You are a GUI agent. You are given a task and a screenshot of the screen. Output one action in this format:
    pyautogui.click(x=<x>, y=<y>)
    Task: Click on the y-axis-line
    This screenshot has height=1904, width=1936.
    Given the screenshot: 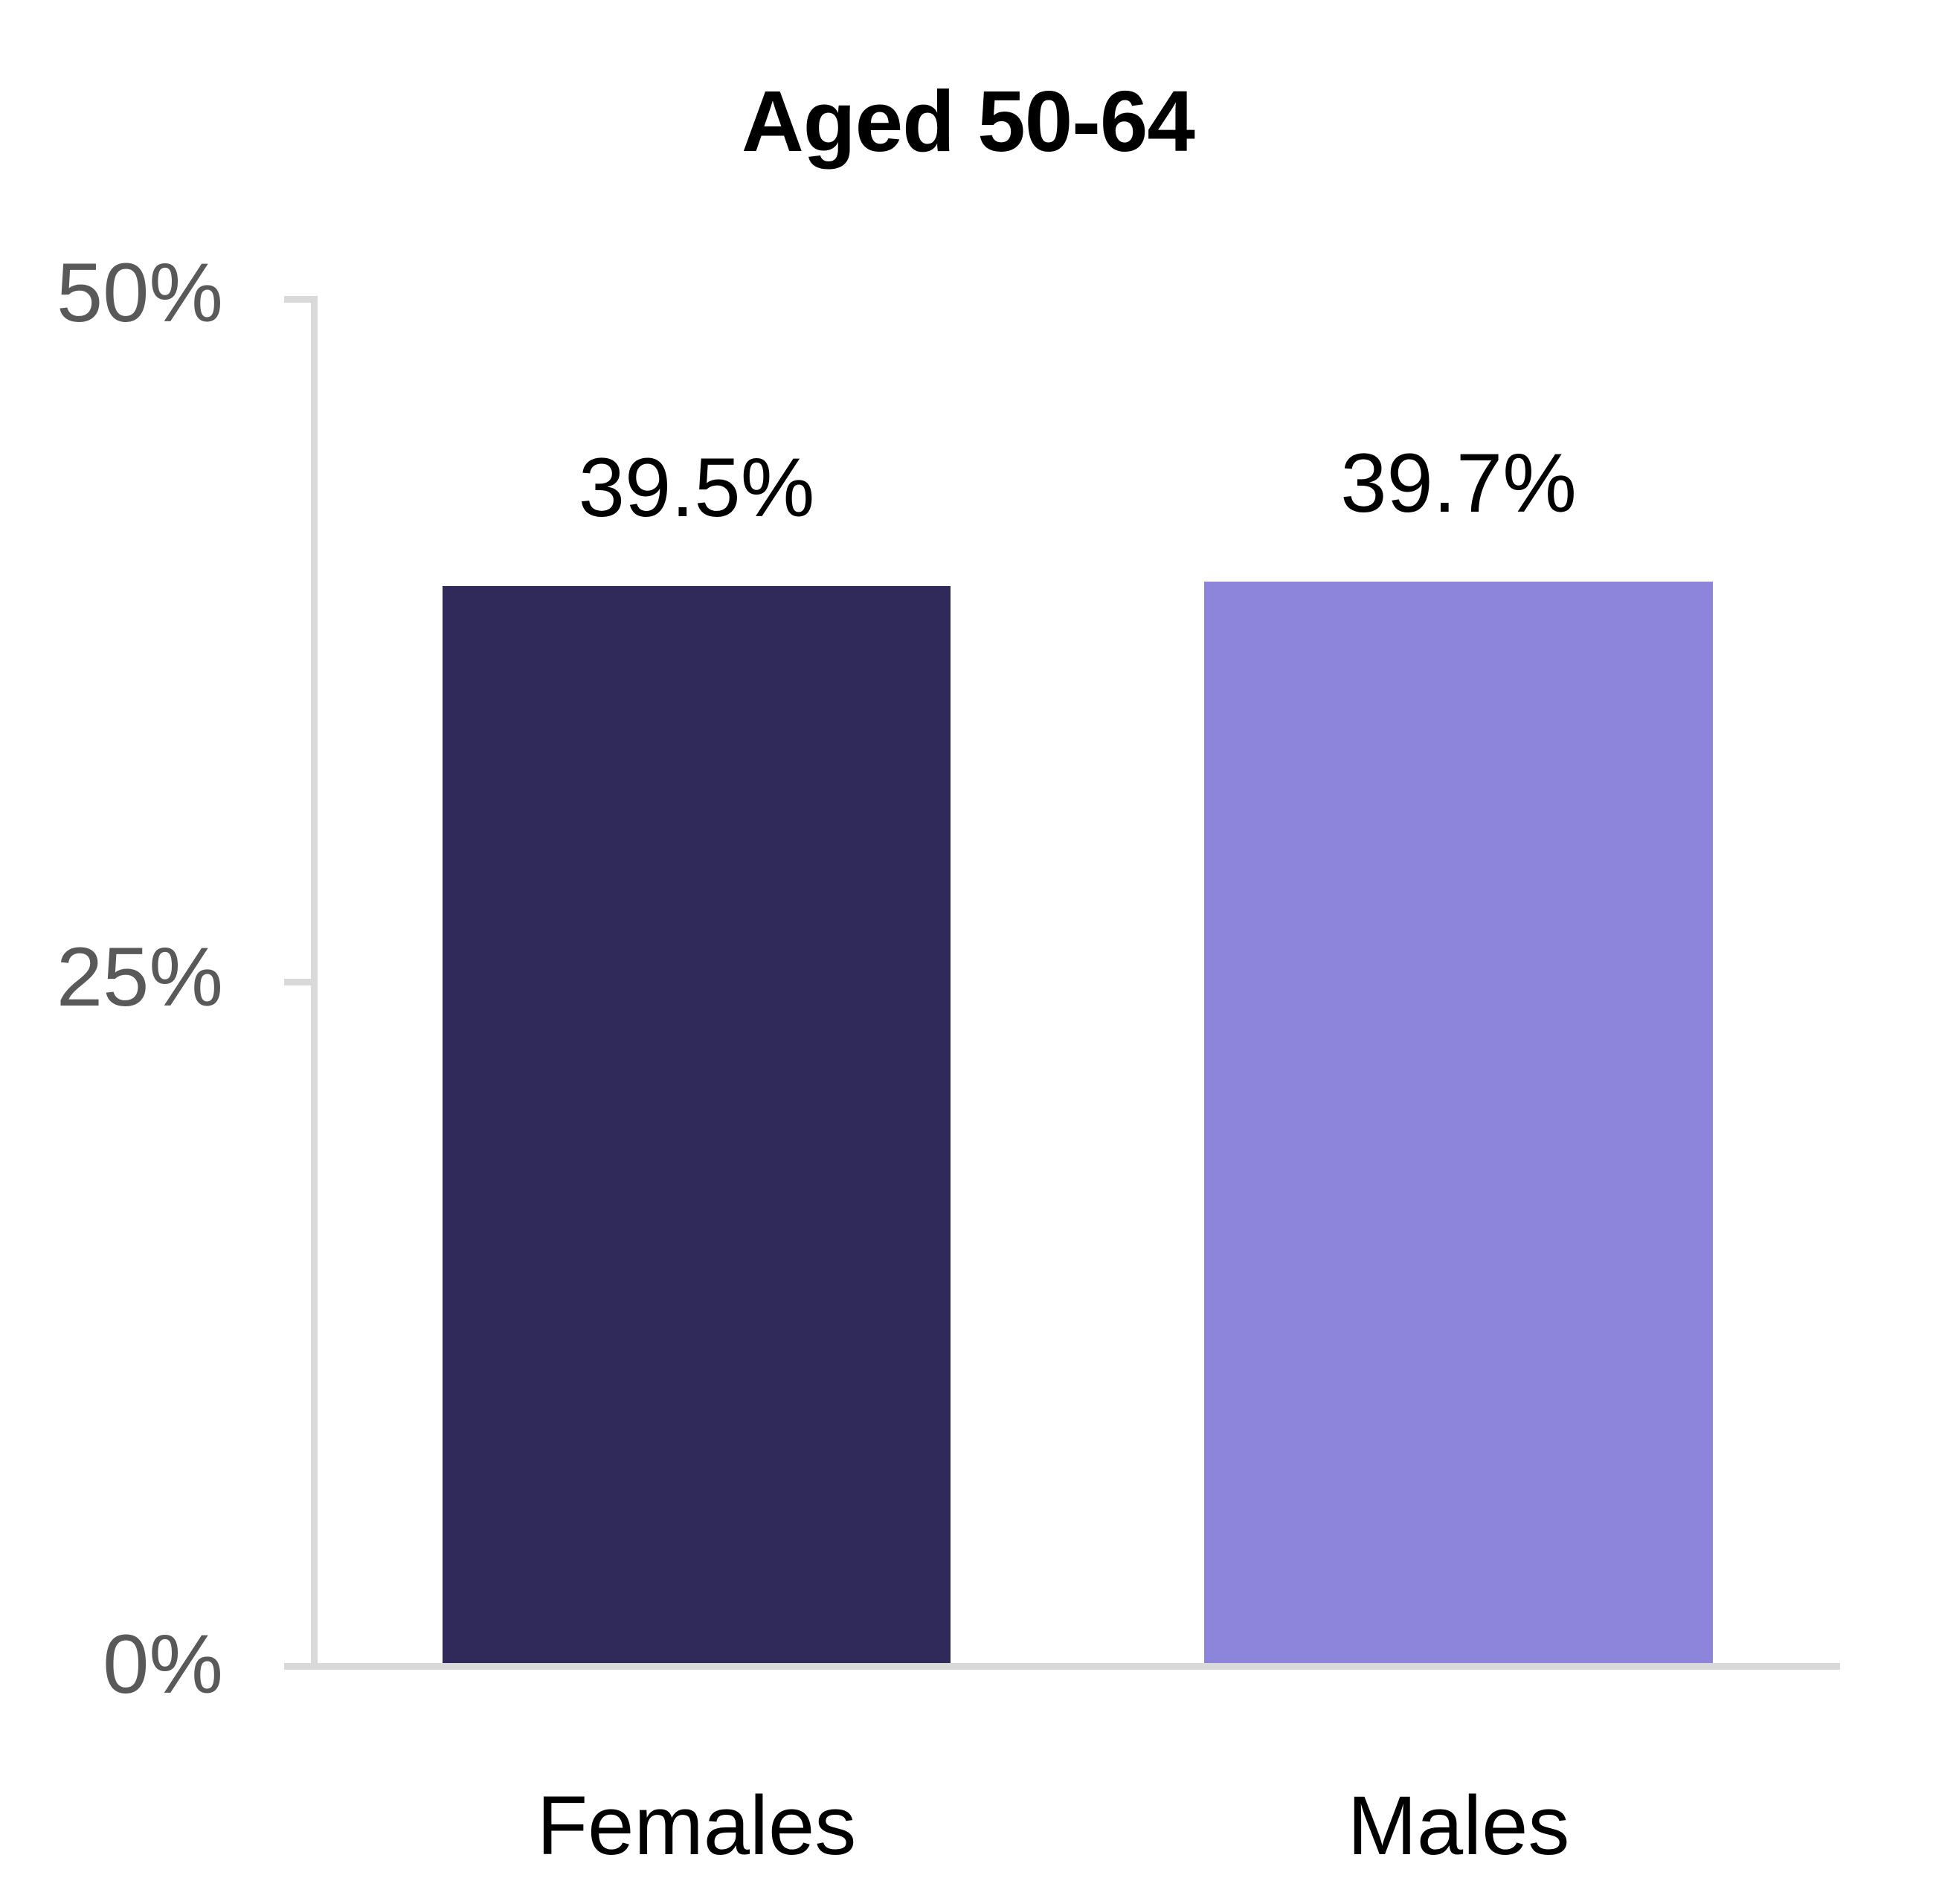 What is the action you would take?
    pyautogui.click(x=314, y=983)
    